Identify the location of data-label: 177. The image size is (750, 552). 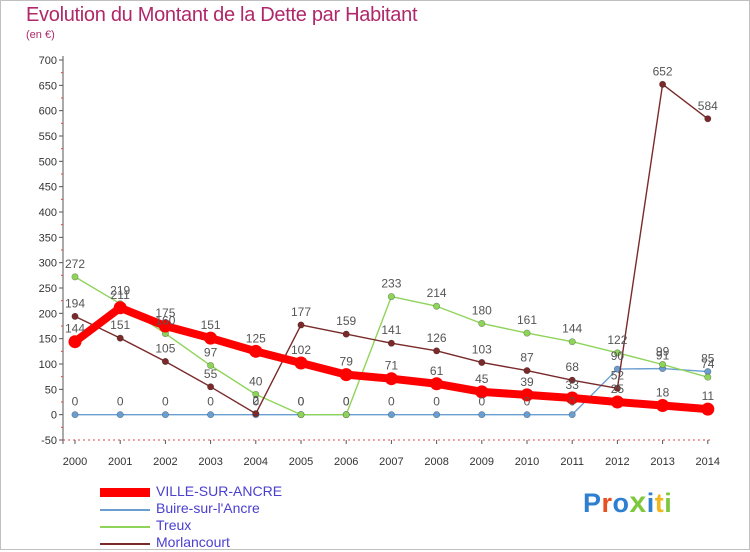
(301, 312).